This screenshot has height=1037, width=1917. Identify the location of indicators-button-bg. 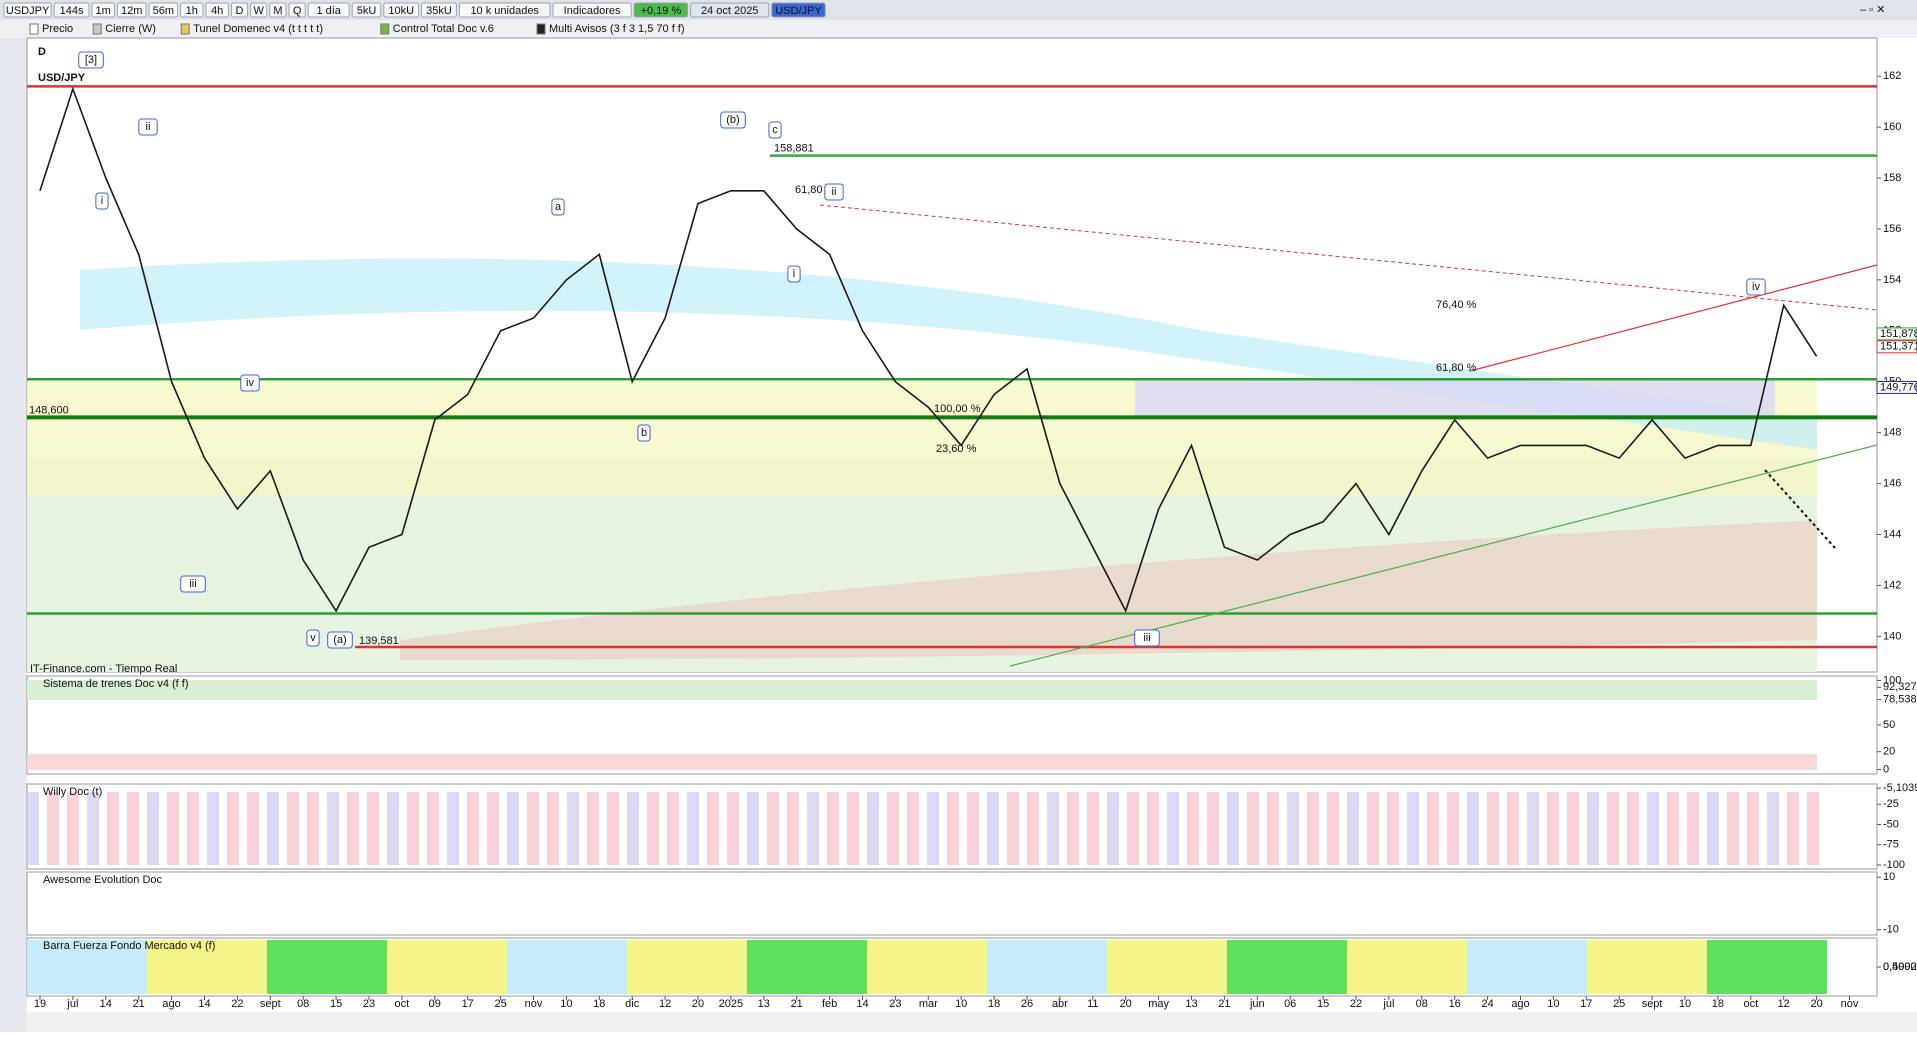
(592, 10).